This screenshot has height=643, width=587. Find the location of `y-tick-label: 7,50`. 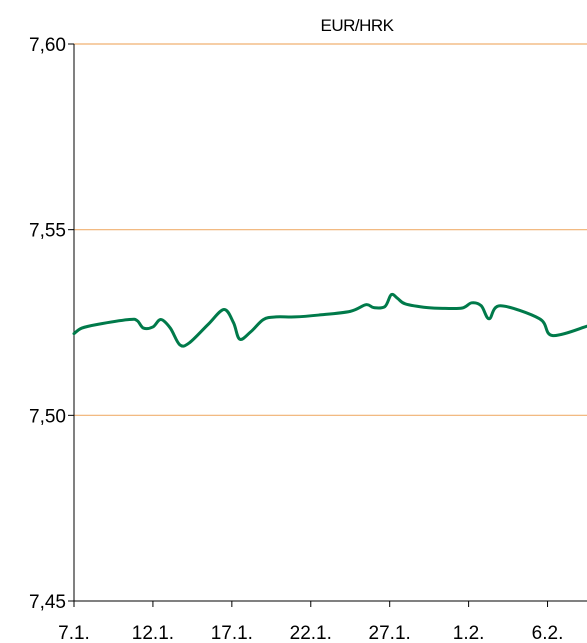

y-tick-label: 7,50 is located at coordinates (47, 416).